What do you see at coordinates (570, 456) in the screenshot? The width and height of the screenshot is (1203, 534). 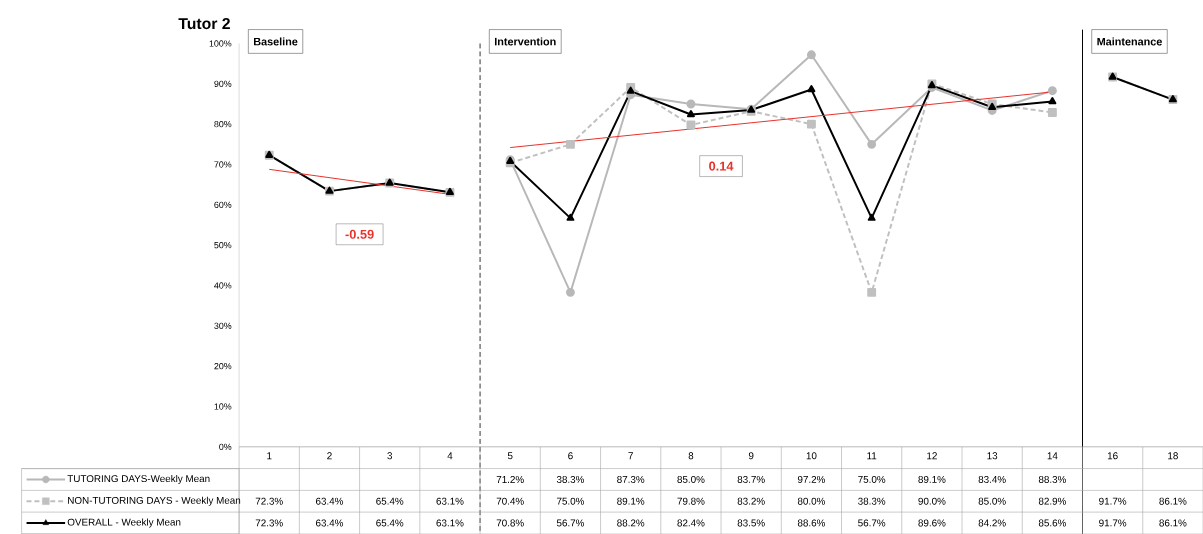 I see `x-tick-label: 6` at bounding box center [570, 456].